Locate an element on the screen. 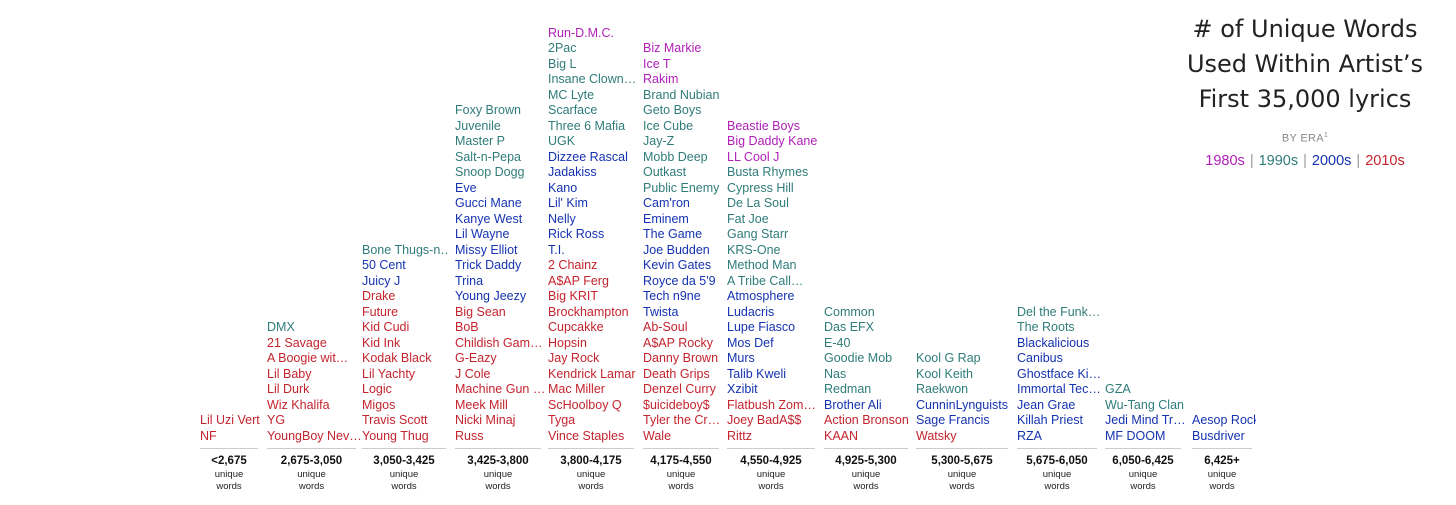 The width and height of the screenshot is (1456, 505). range-label: 3,800-4,175 is located at coordinates (591, 461).